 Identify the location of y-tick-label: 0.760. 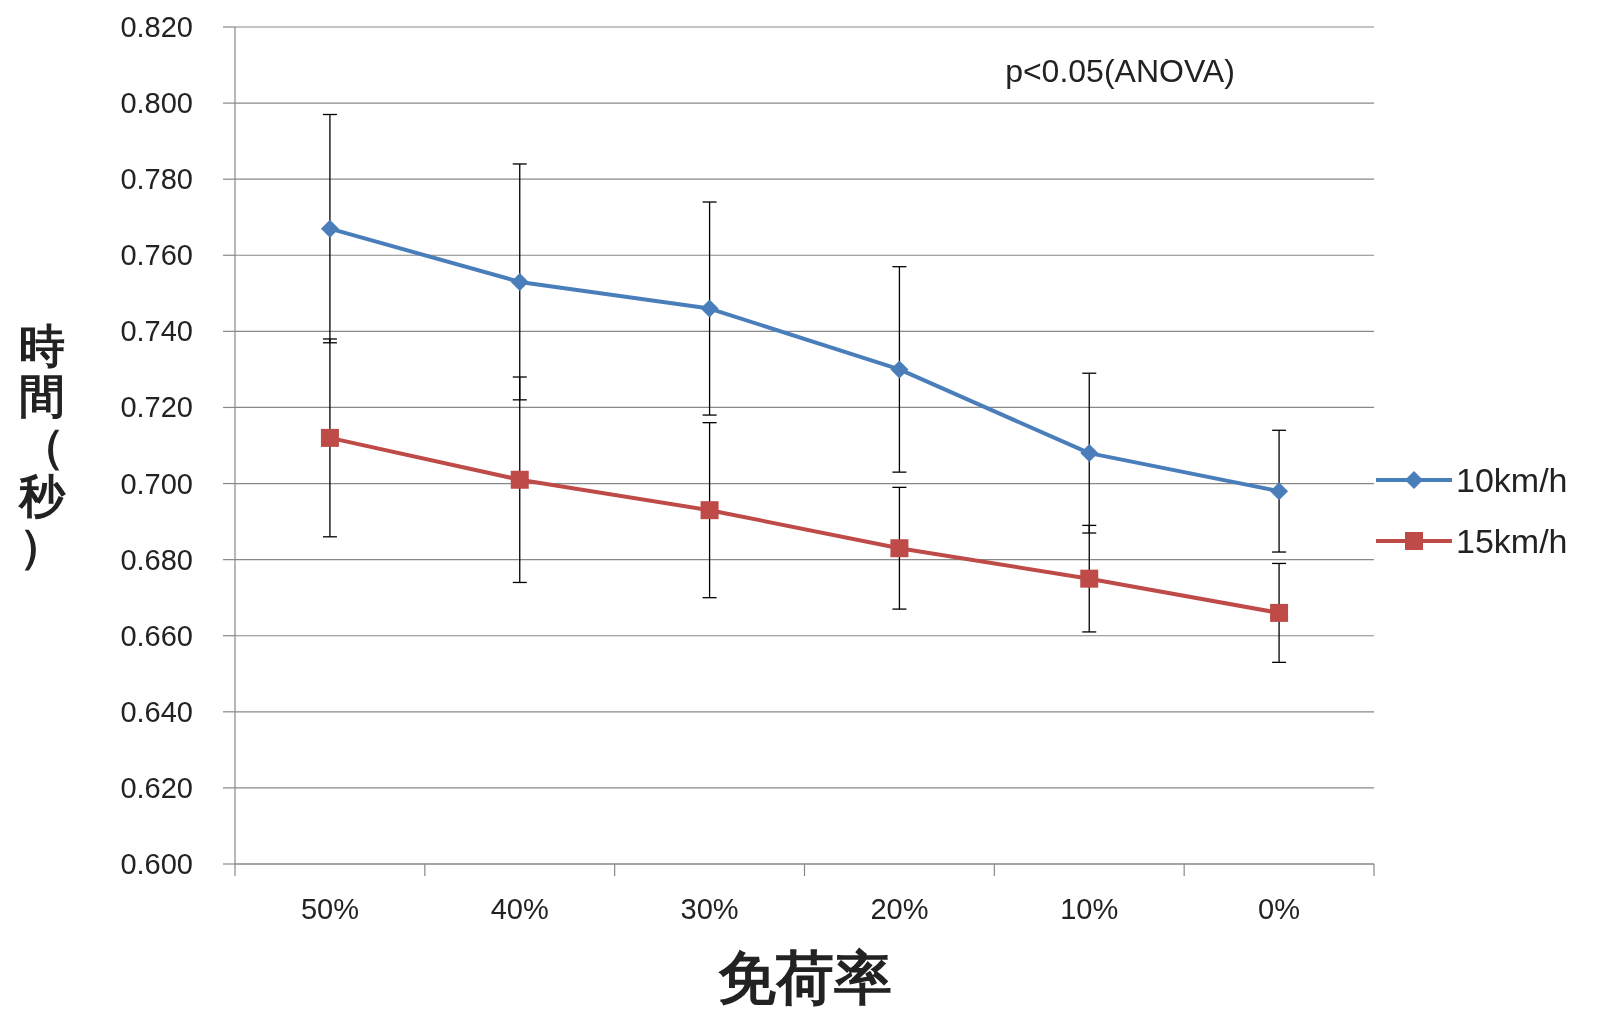
(156, 255).